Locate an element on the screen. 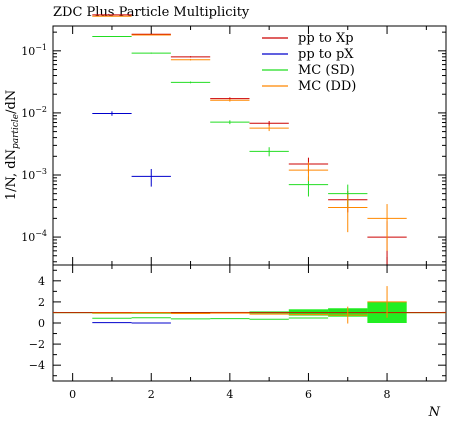 The height and width of the screenshot is (422, 461). x-tick-label: 4 is located at coordinates (229, 394).